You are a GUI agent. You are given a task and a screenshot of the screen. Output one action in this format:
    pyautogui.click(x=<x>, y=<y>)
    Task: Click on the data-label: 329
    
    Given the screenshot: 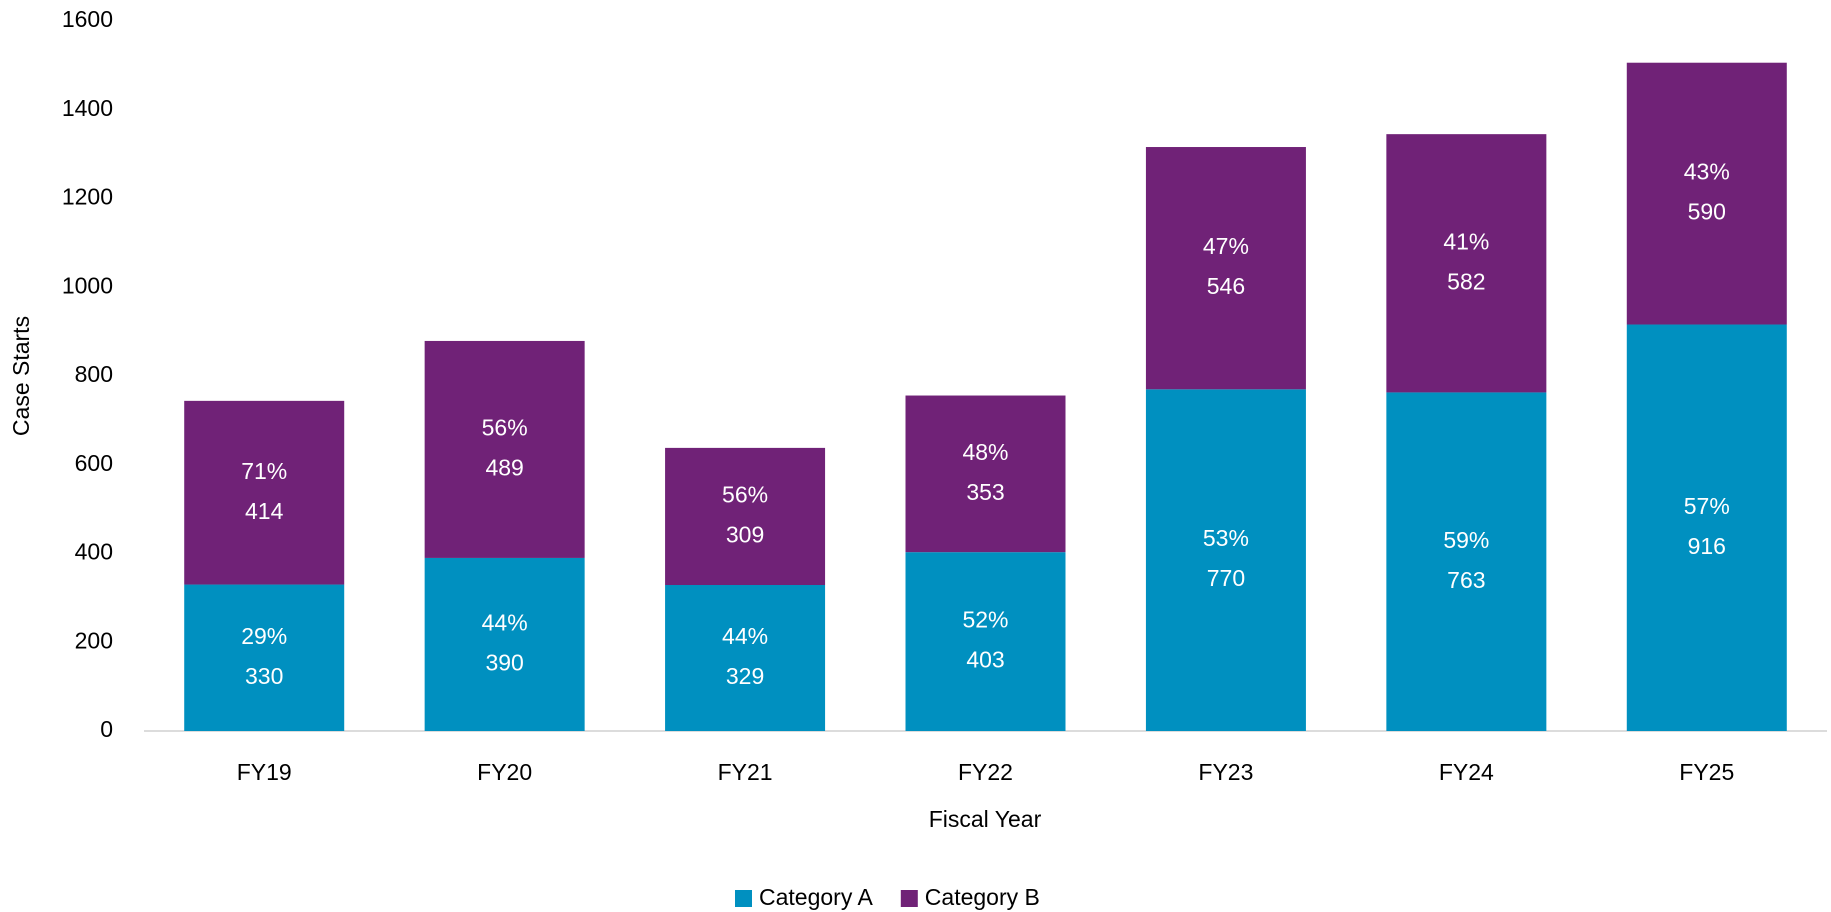 What is the action you would take?
    pyautogui.click(x=745, y=676)
    